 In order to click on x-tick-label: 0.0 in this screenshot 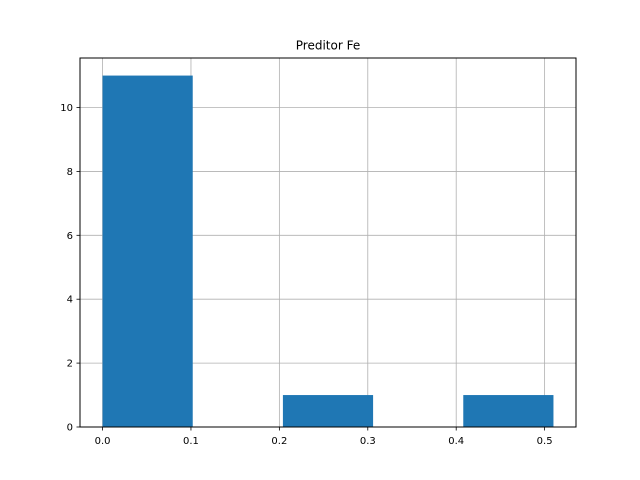, I will do `click(103, 441)`.